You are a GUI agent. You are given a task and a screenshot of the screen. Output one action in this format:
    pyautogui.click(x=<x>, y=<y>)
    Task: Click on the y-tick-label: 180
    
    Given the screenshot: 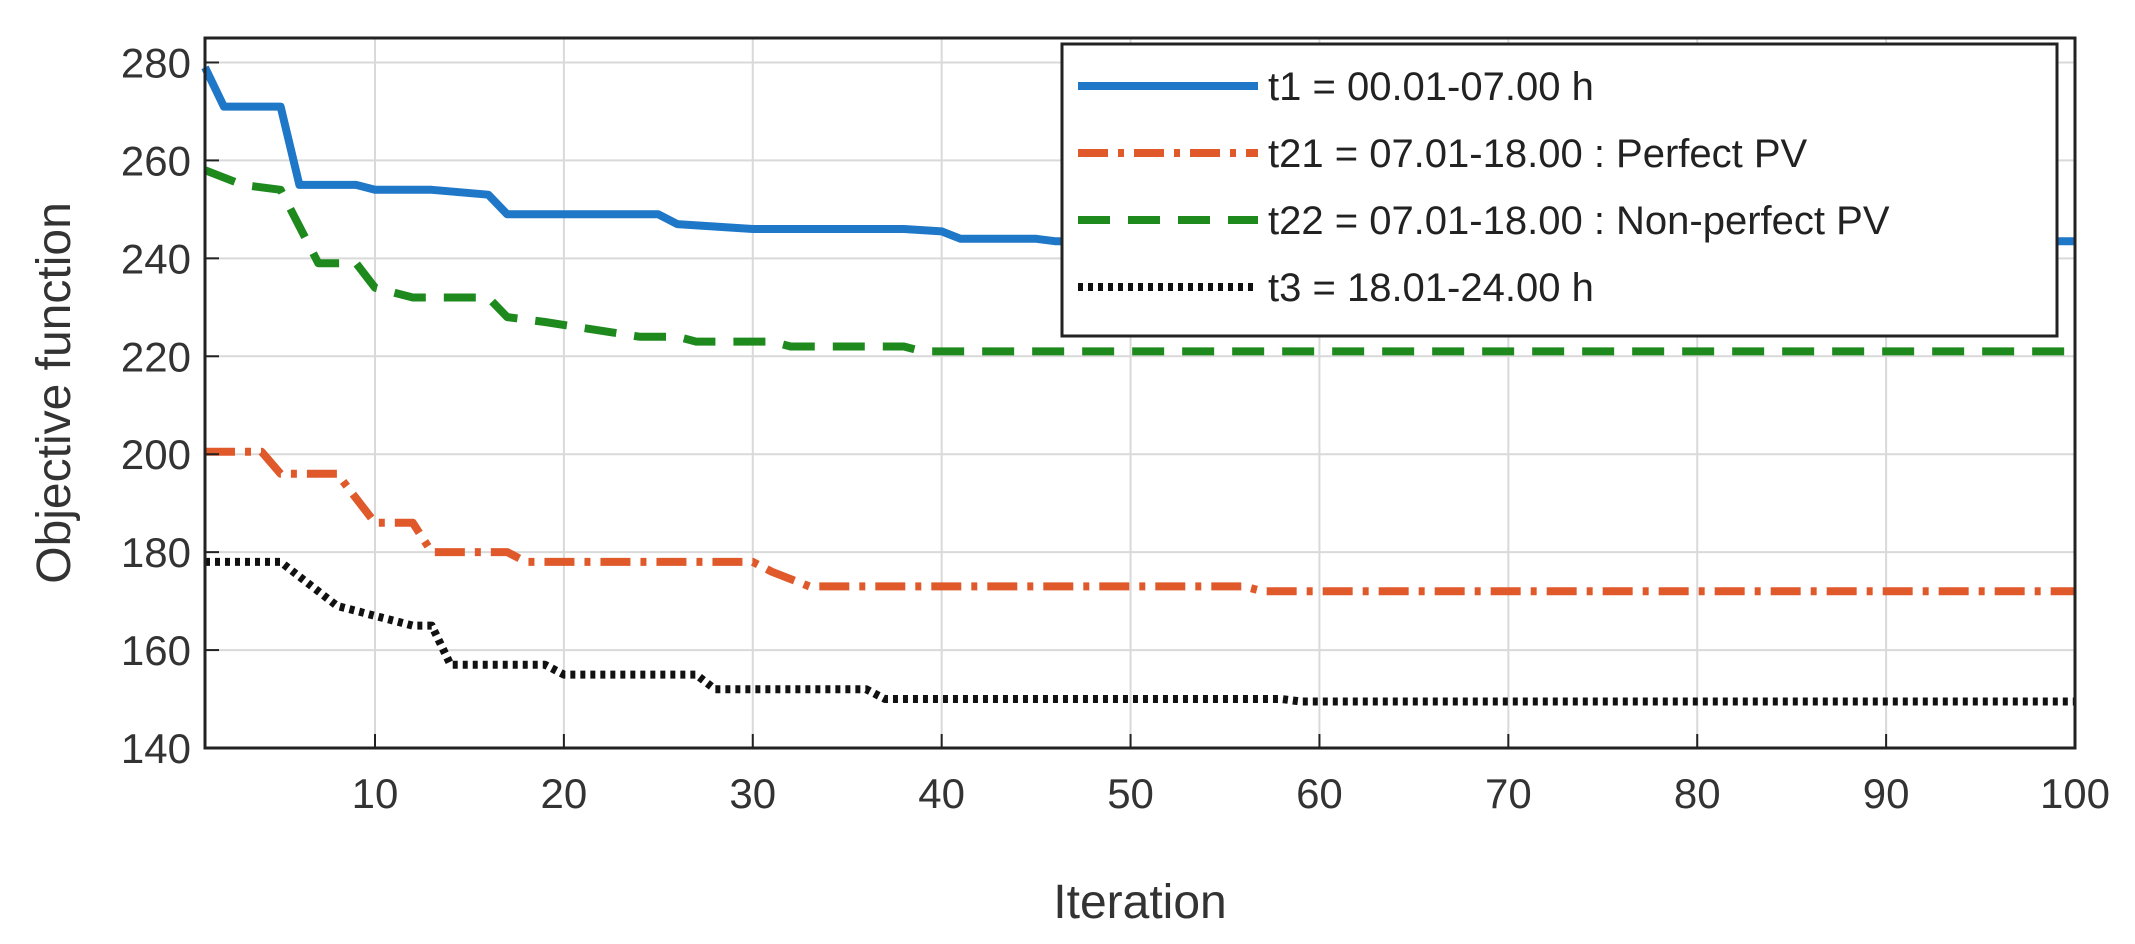 What is the action you would take?
    pyautogui.click(x=156, y=552)
    